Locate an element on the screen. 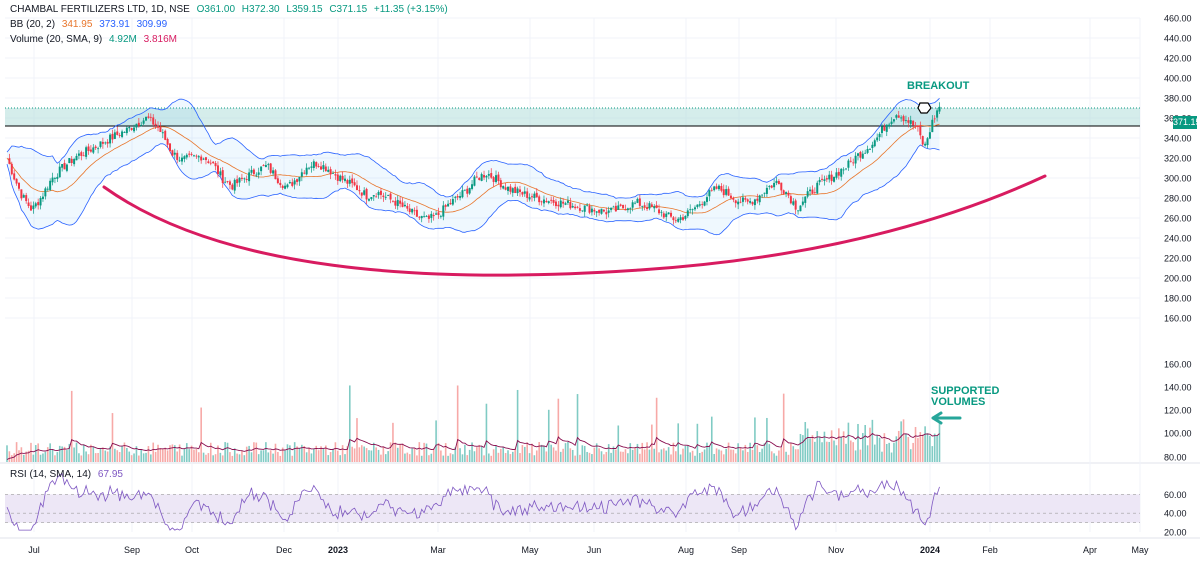 This screenshot has height=566, width=1200. bb-upper-value: 373.91 is located at coordinates (114, 24).